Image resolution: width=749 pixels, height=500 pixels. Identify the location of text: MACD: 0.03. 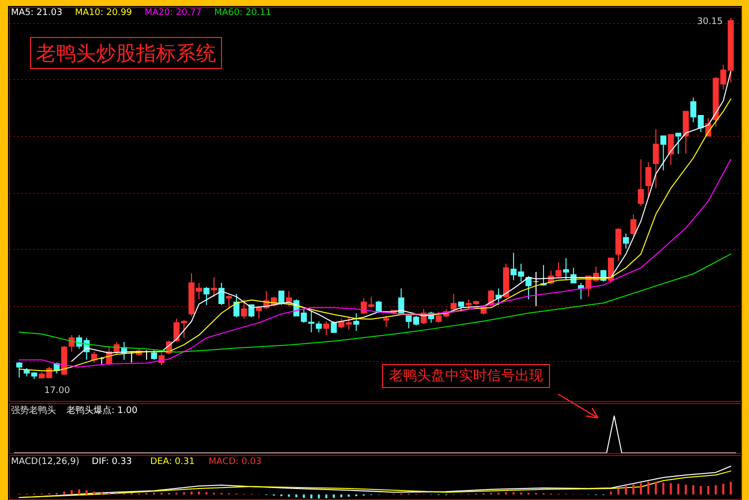
(235, 462).